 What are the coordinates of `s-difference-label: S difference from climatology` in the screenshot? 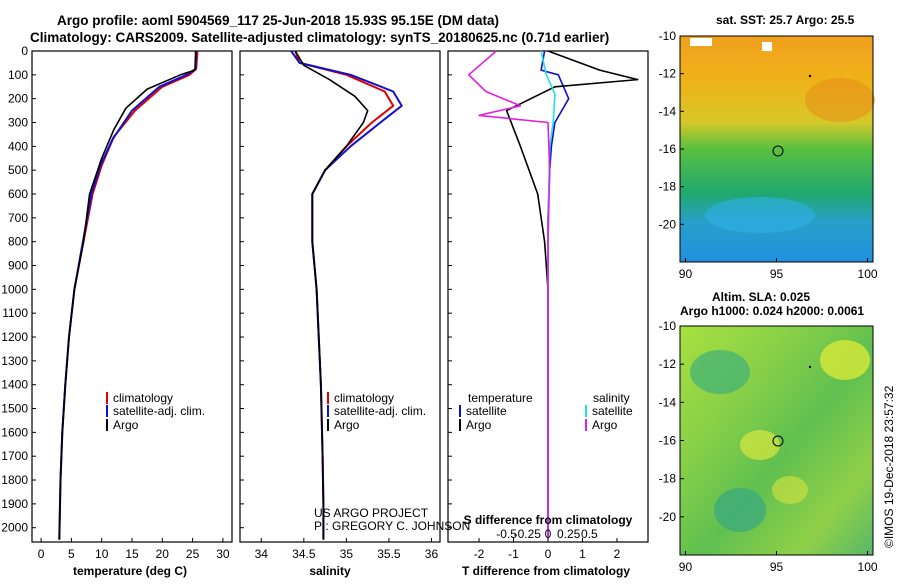 It's located at (548, 520).